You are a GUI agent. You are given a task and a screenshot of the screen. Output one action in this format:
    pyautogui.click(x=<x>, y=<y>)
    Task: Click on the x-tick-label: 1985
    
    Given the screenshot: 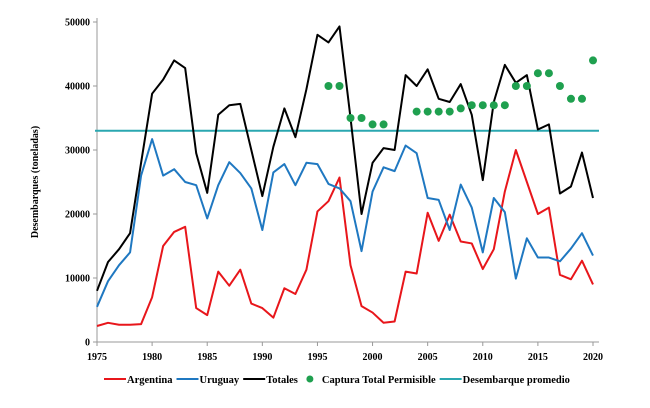 What is the action you would take?
    pyautogui.click(x=207, y=357)
    